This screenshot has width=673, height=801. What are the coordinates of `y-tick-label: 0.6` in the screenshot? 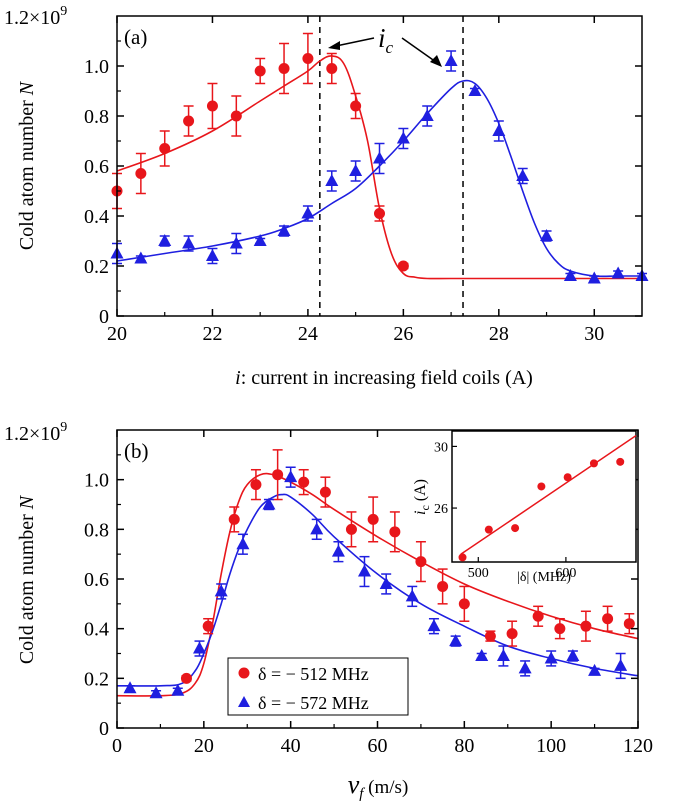 It's located at (96, 167).